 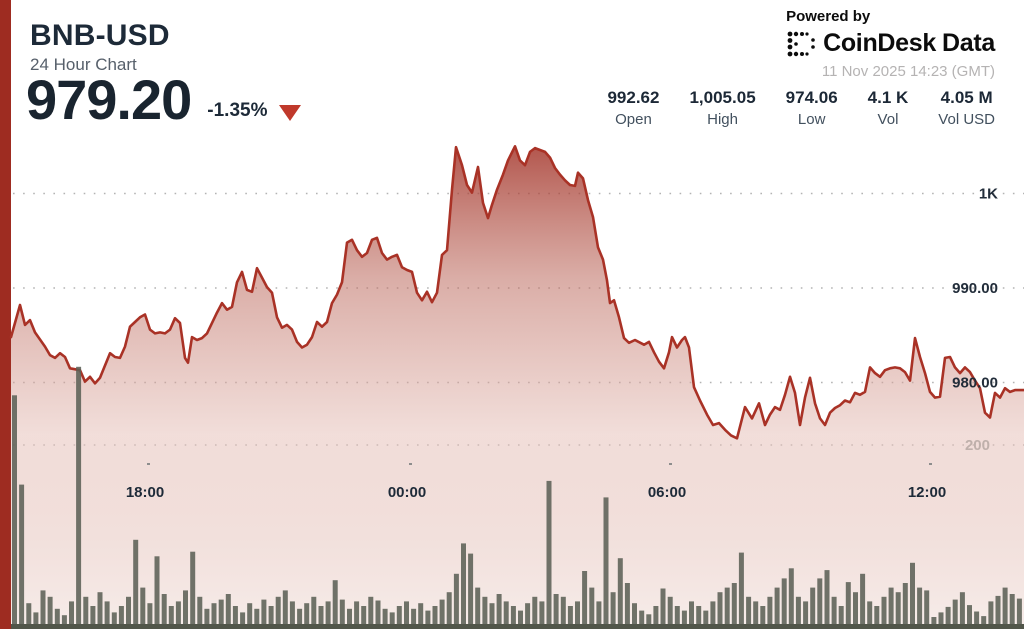 I want to click on x-axis-label: 06:00, so click(x=667, y=492).